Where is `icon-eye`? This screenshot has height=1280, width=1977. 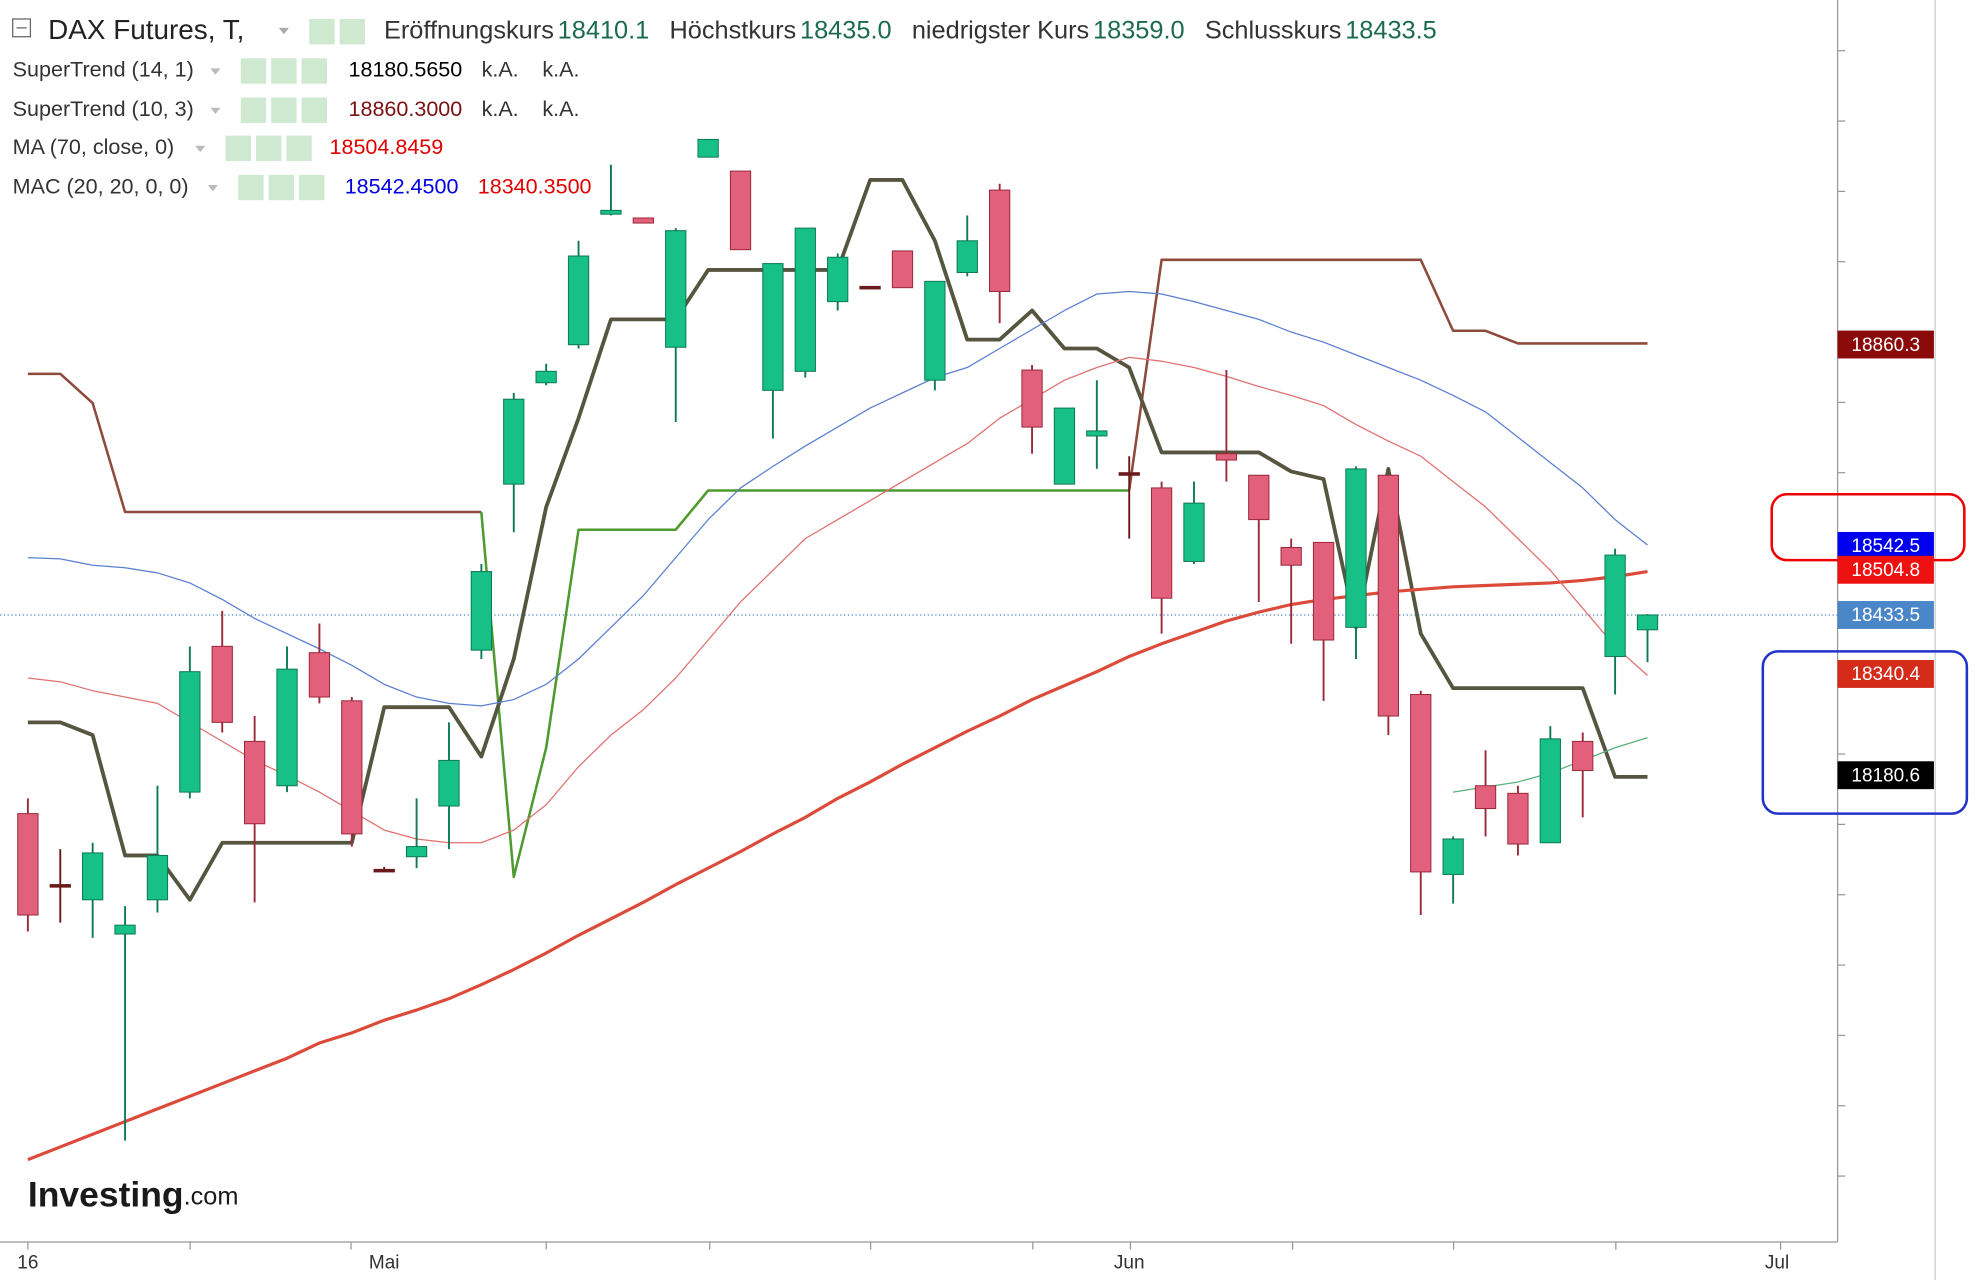
icon-eye is located at coordinates (322, 32).